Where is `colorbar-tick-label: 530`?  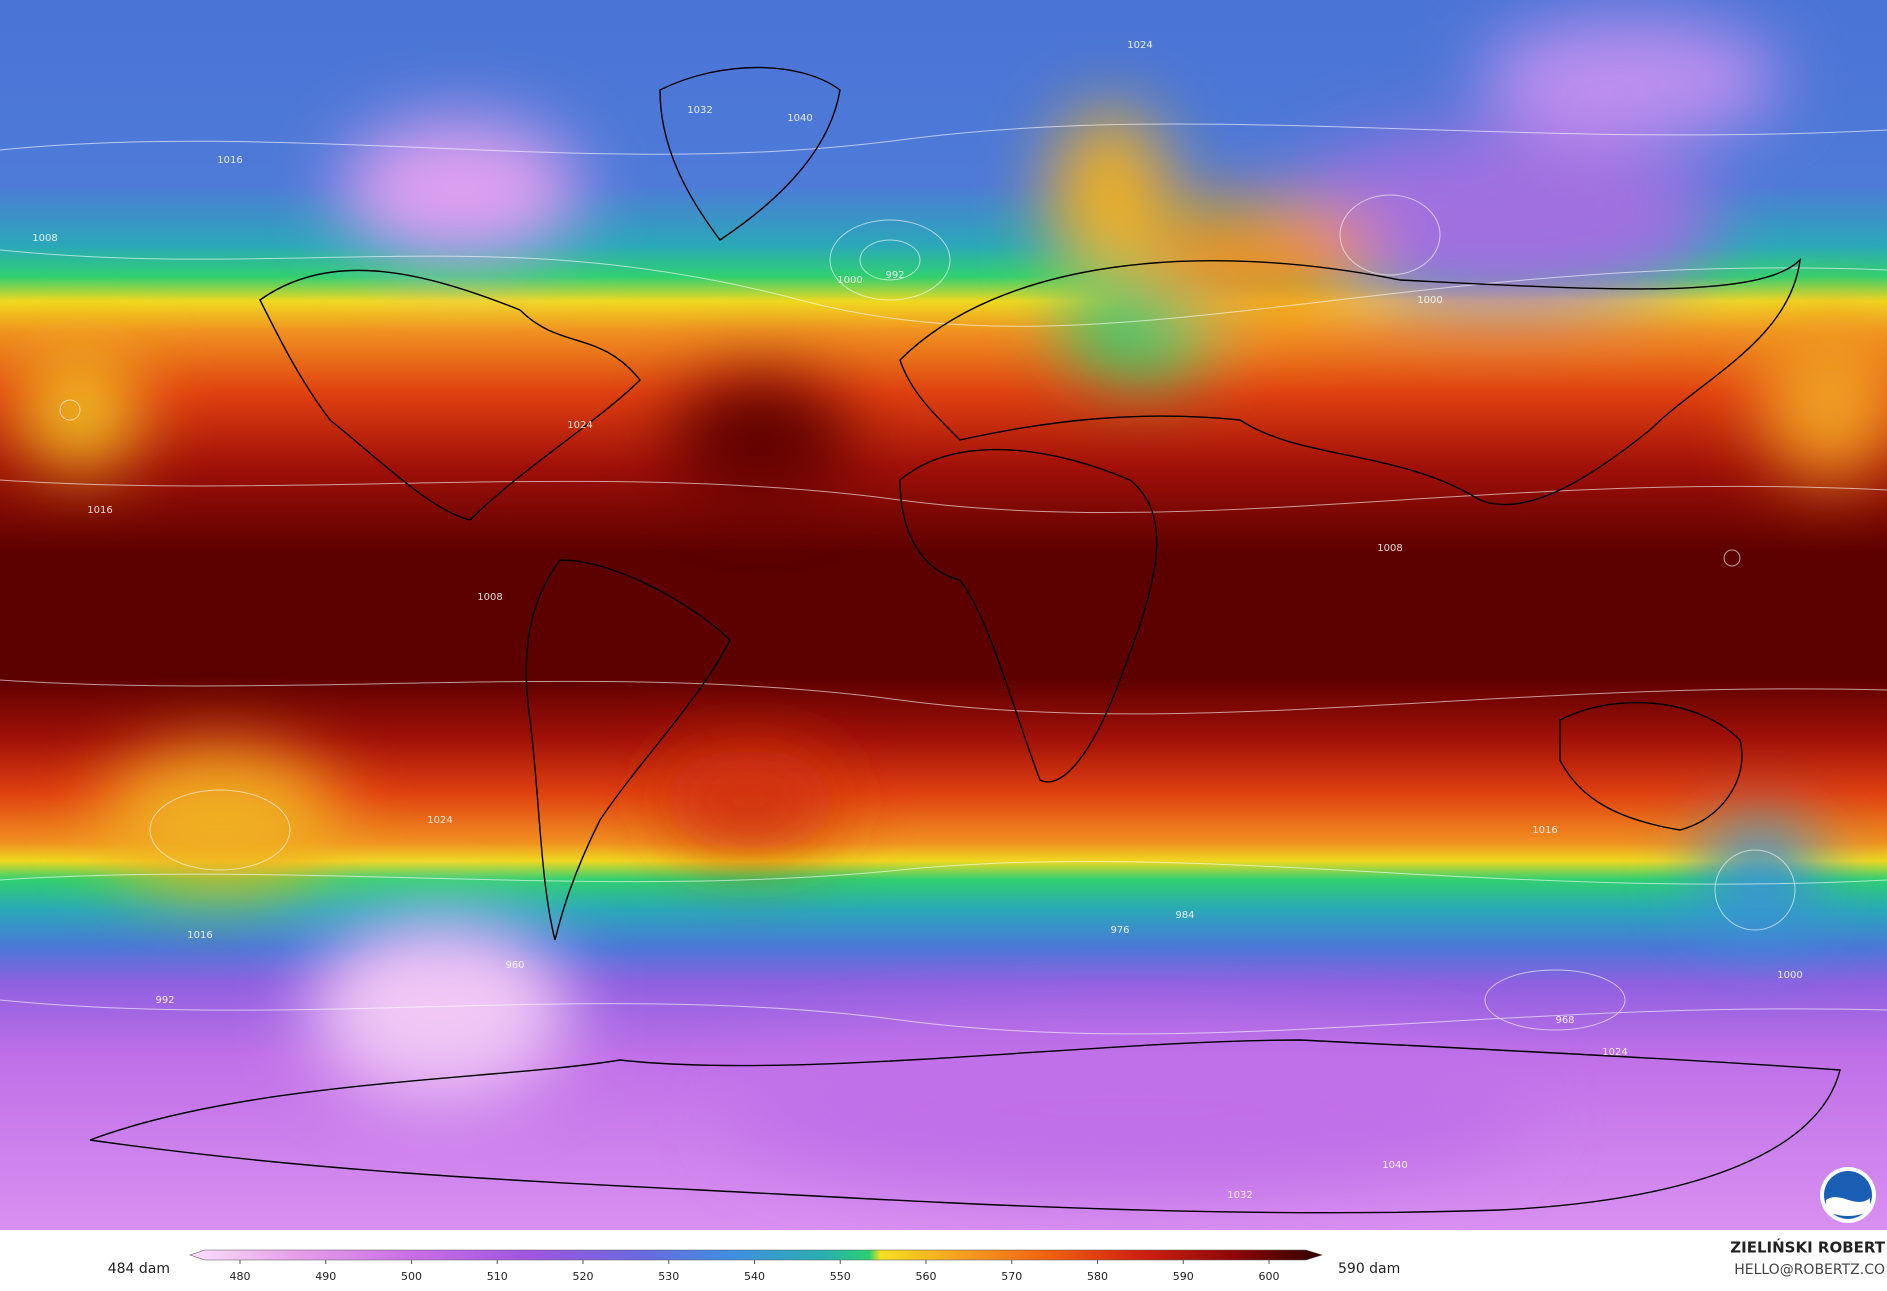
colorbar-tick-label: 530 is located at coordinates (668, 1276).